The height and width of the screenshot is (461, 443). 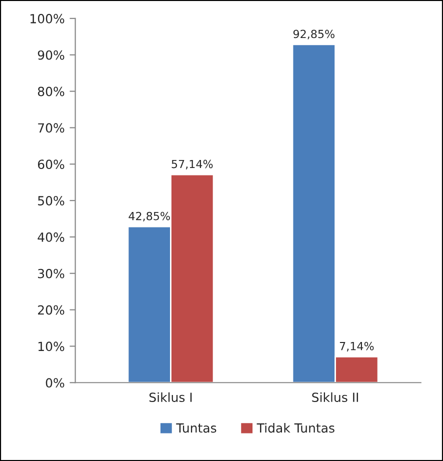 I want to click on y-tick-label: 10%, so click(x=51, y=347).